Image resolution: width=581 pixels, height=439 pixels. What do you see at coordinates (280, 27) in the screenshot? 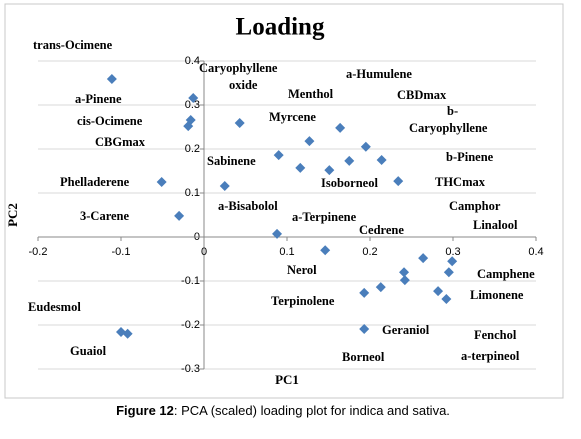
I see `chart-title: Loading` at bounding box center [280, 27].